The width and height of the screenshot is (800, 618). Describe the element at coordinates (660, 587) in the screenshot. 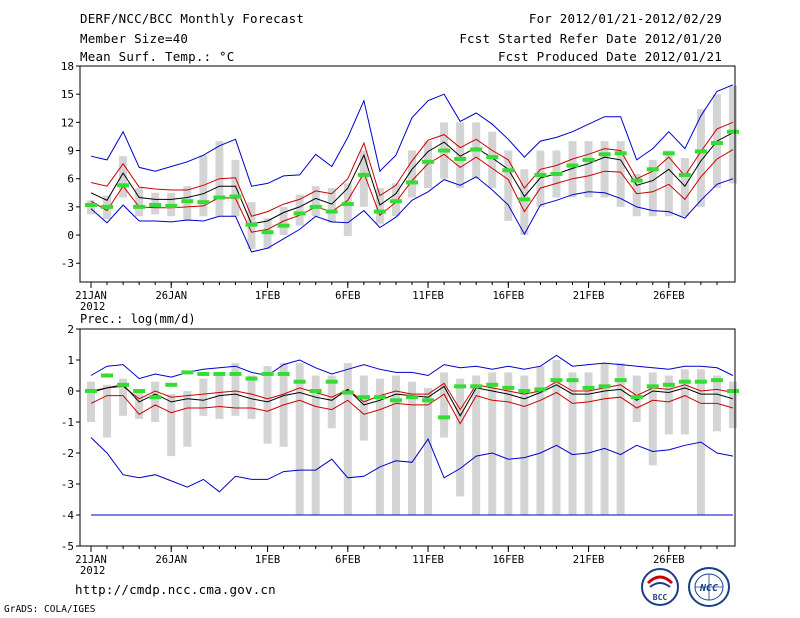

I see `bcc-logo: BCC` at that location.